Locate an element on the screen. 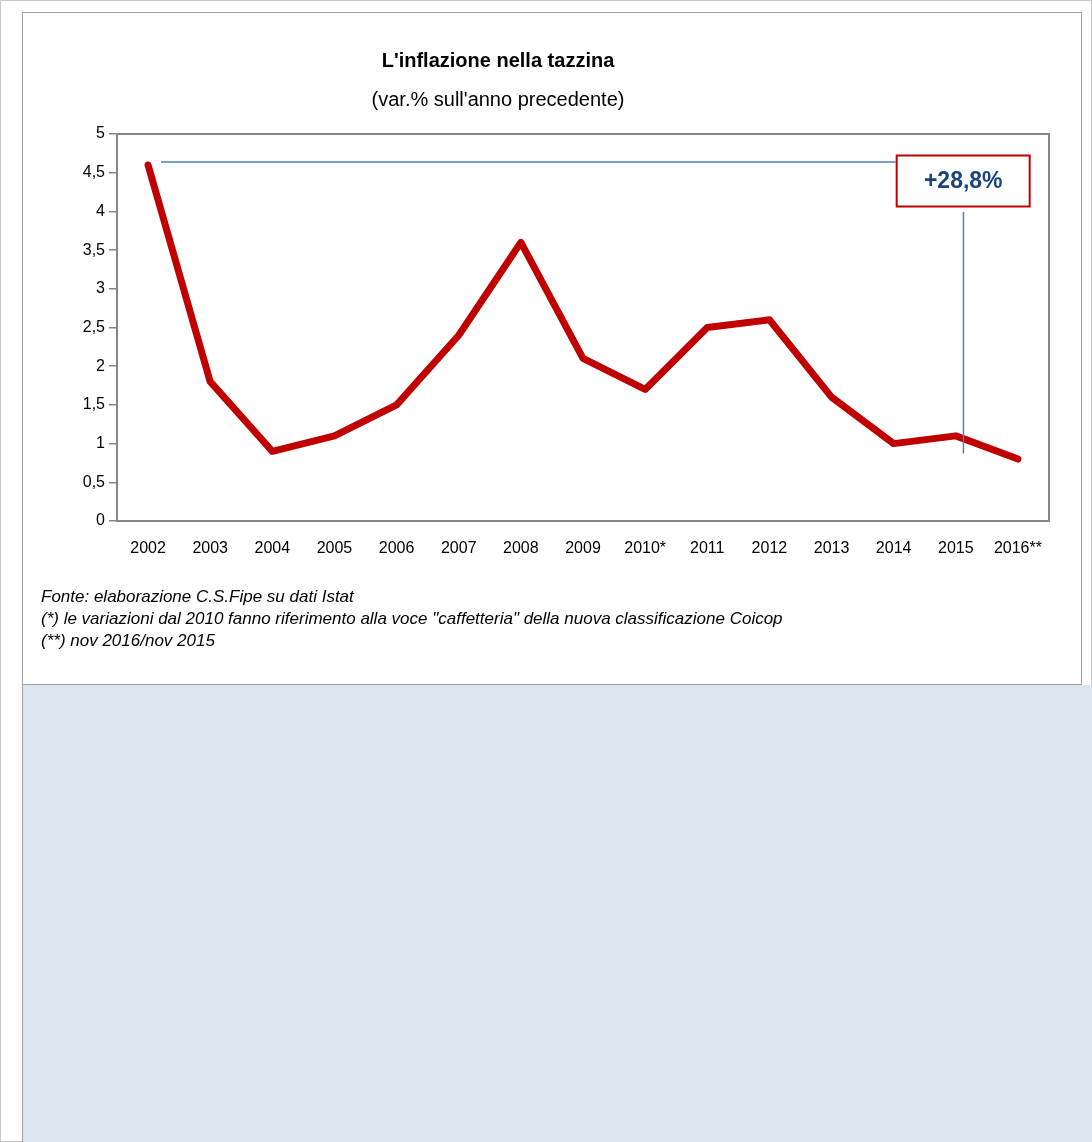 This screenshot has width=1092, height=1142. x-tick-label: 2006 is located at coordinates (396, 548).